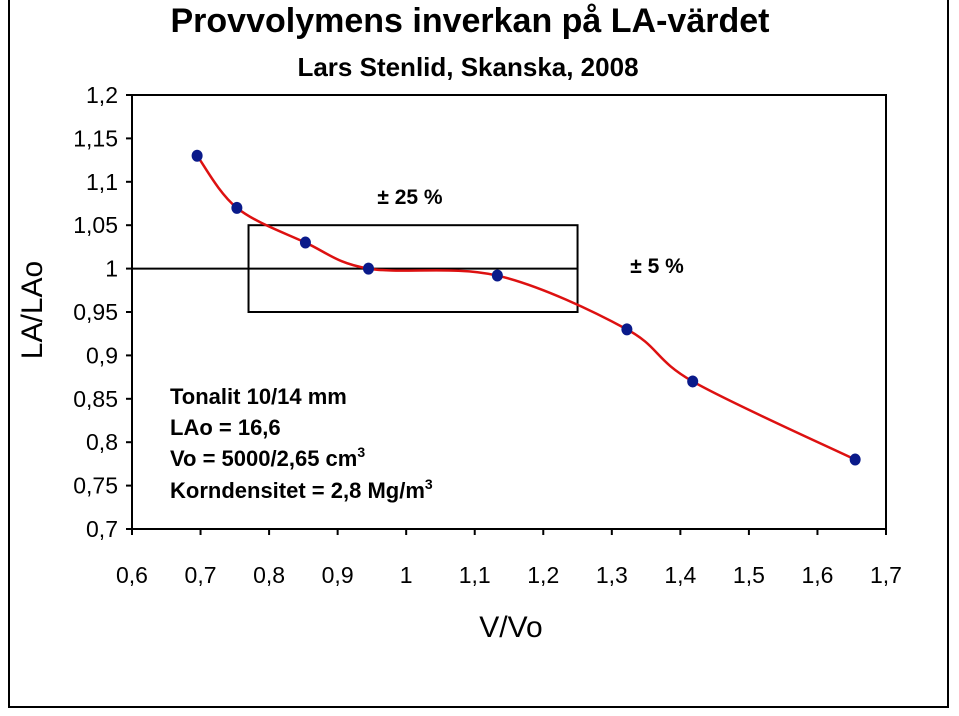 This screenshot has width=959, height=716. What do you see at coordinates (510, 627) in the screenshot?
I see `x-axis-title: V/Vo` at bounding box center [510, 627].